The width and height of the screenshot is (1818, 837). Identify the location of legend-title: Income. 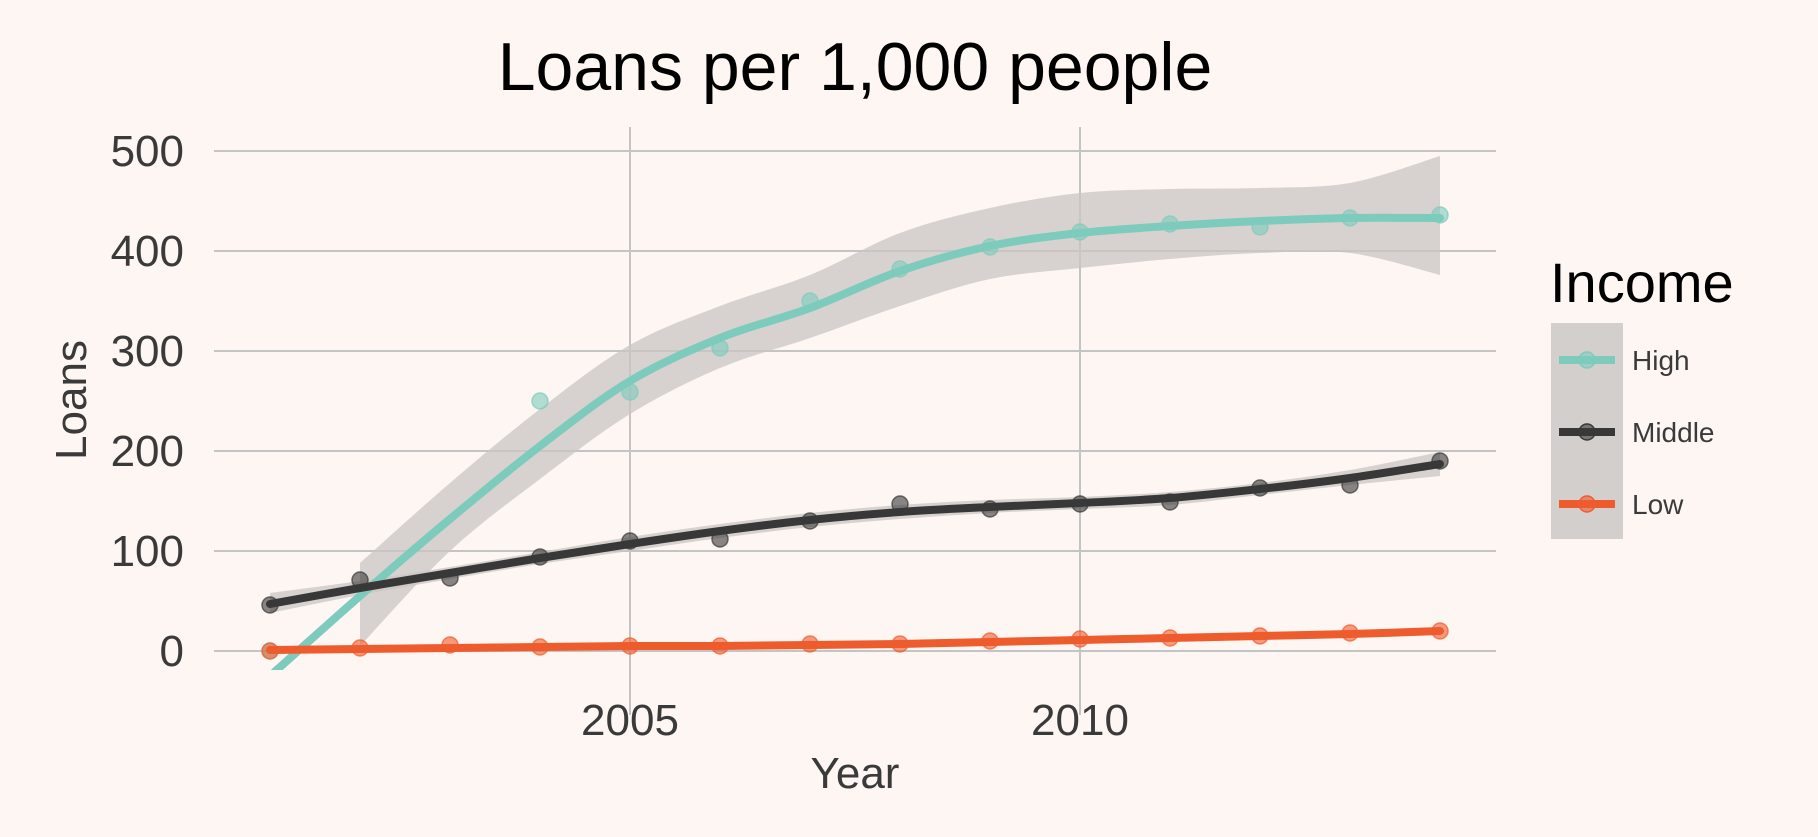
(1642, 282).